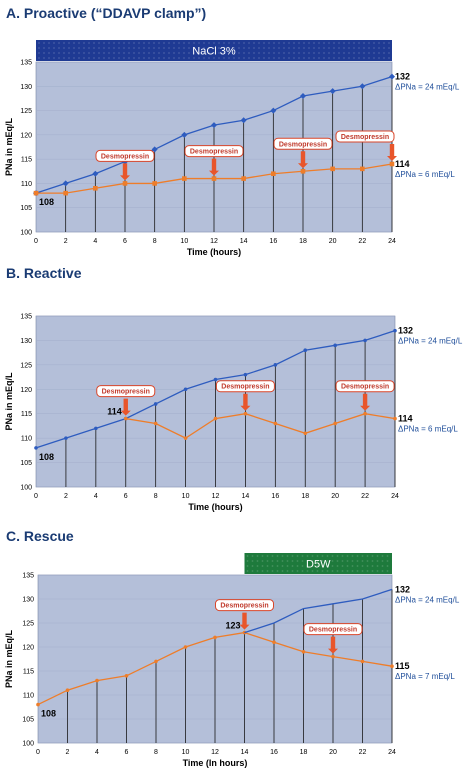  I want to click on x-tick-label: 18, so click(303, 241).